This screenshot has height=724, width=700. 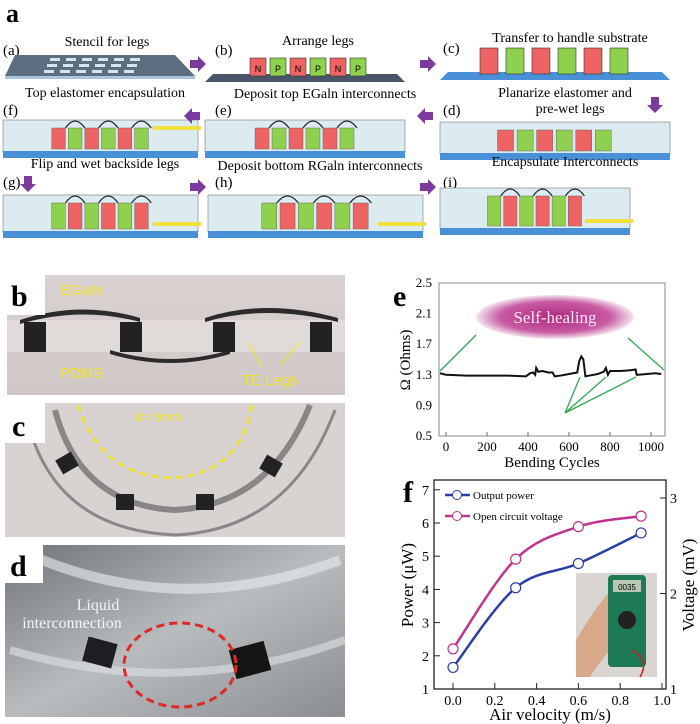 I want to click on step-8: (h)Deposit bottom RGaln interconnects, so click(x=316, y=198).